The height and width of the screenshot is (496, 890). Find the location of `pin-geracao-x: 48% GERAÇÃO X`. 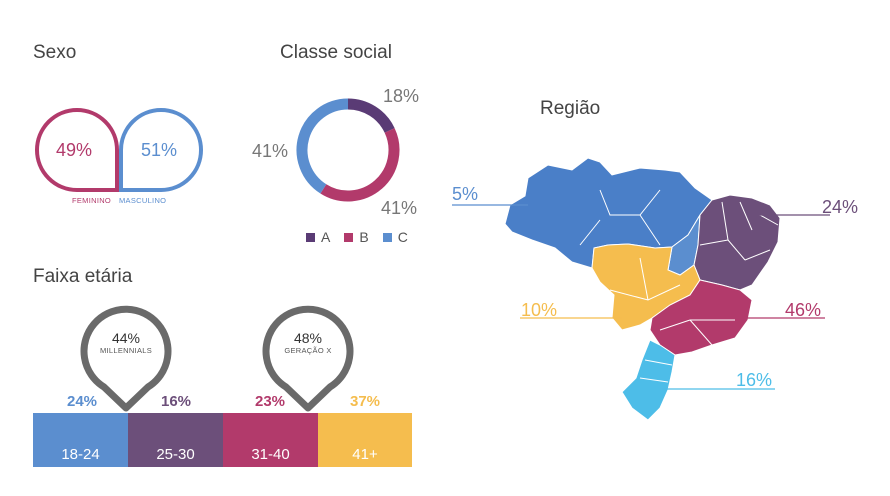

pin-geracao-x: 48% GERAÇÃO X is located at coordinates (308, 342).